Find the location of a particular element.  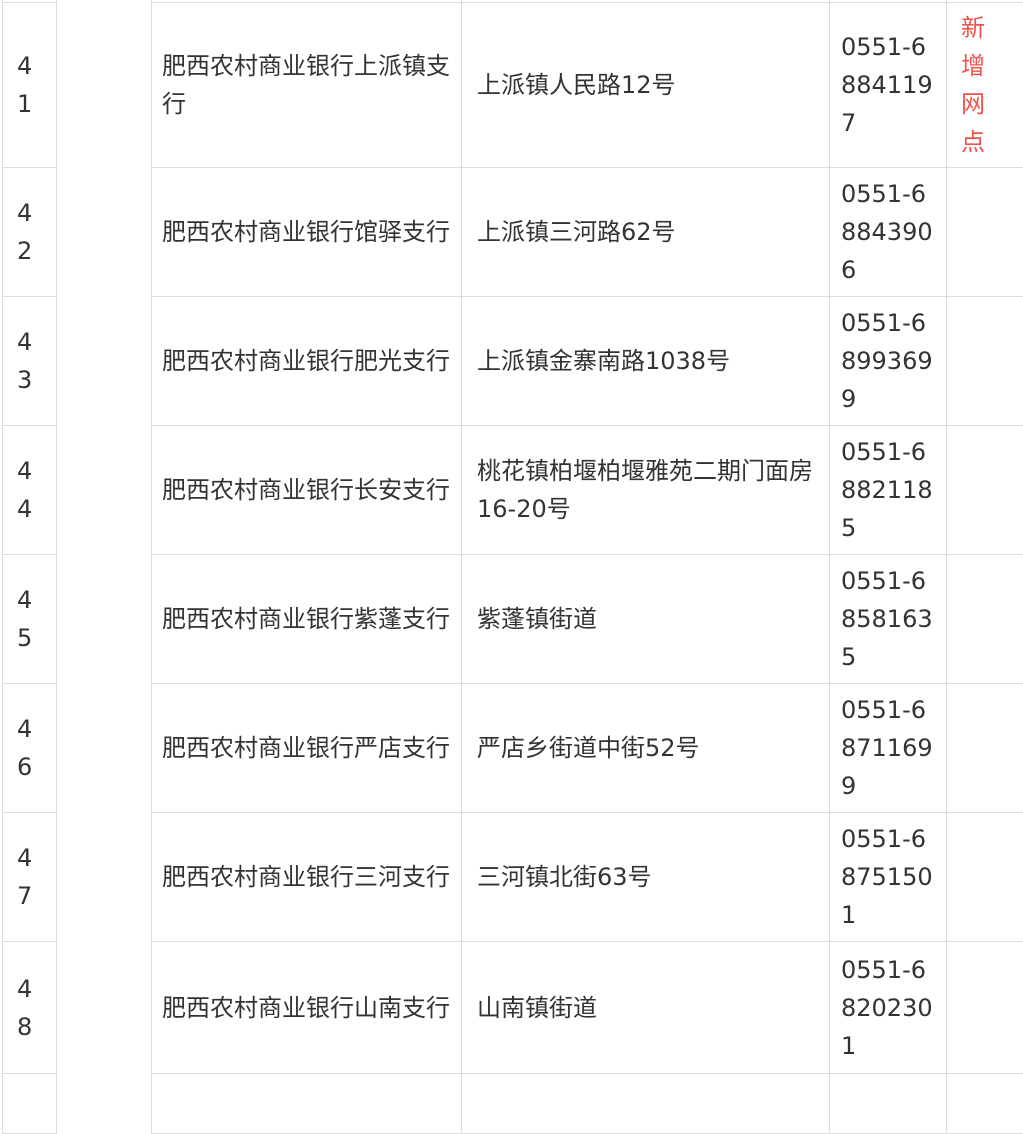

branch-address-cell is located at coordinates (646, 1104).